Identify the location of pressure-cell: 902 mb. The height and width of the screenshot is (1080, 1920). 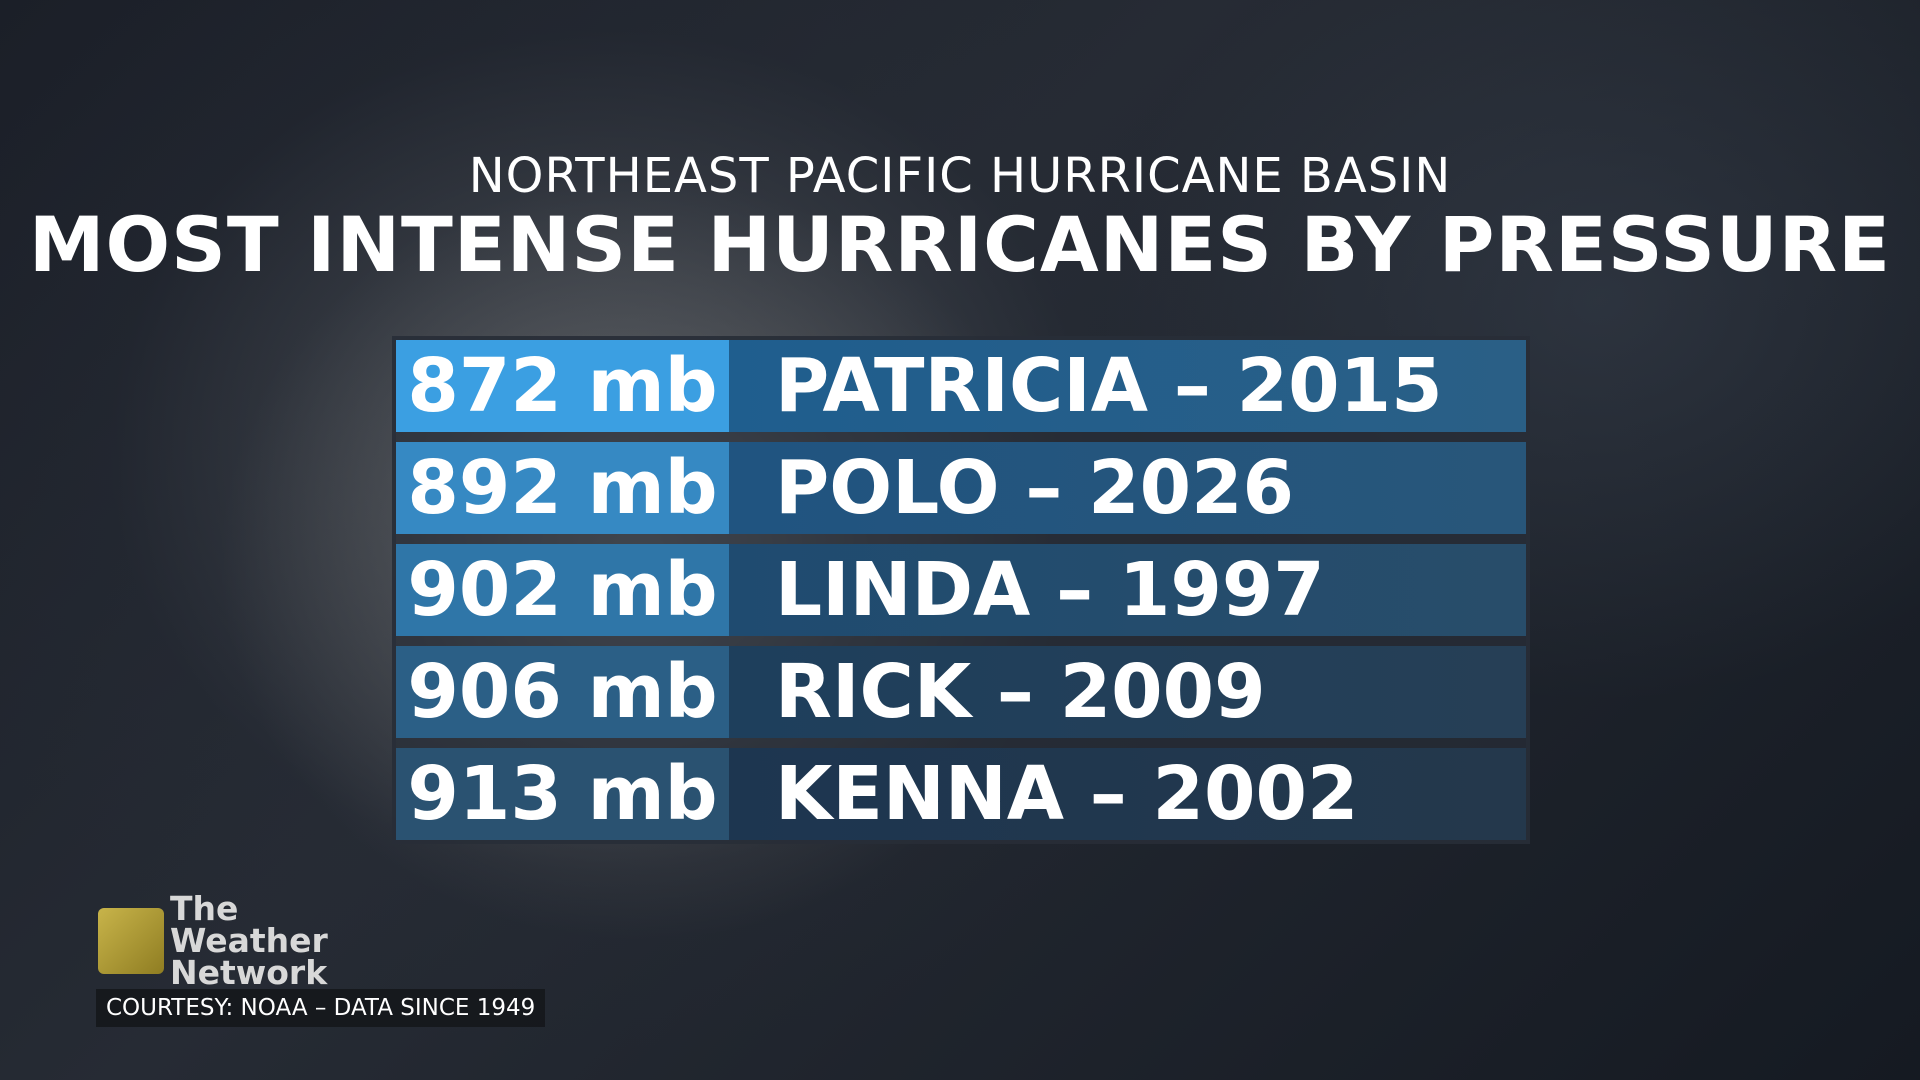
(562, 590).